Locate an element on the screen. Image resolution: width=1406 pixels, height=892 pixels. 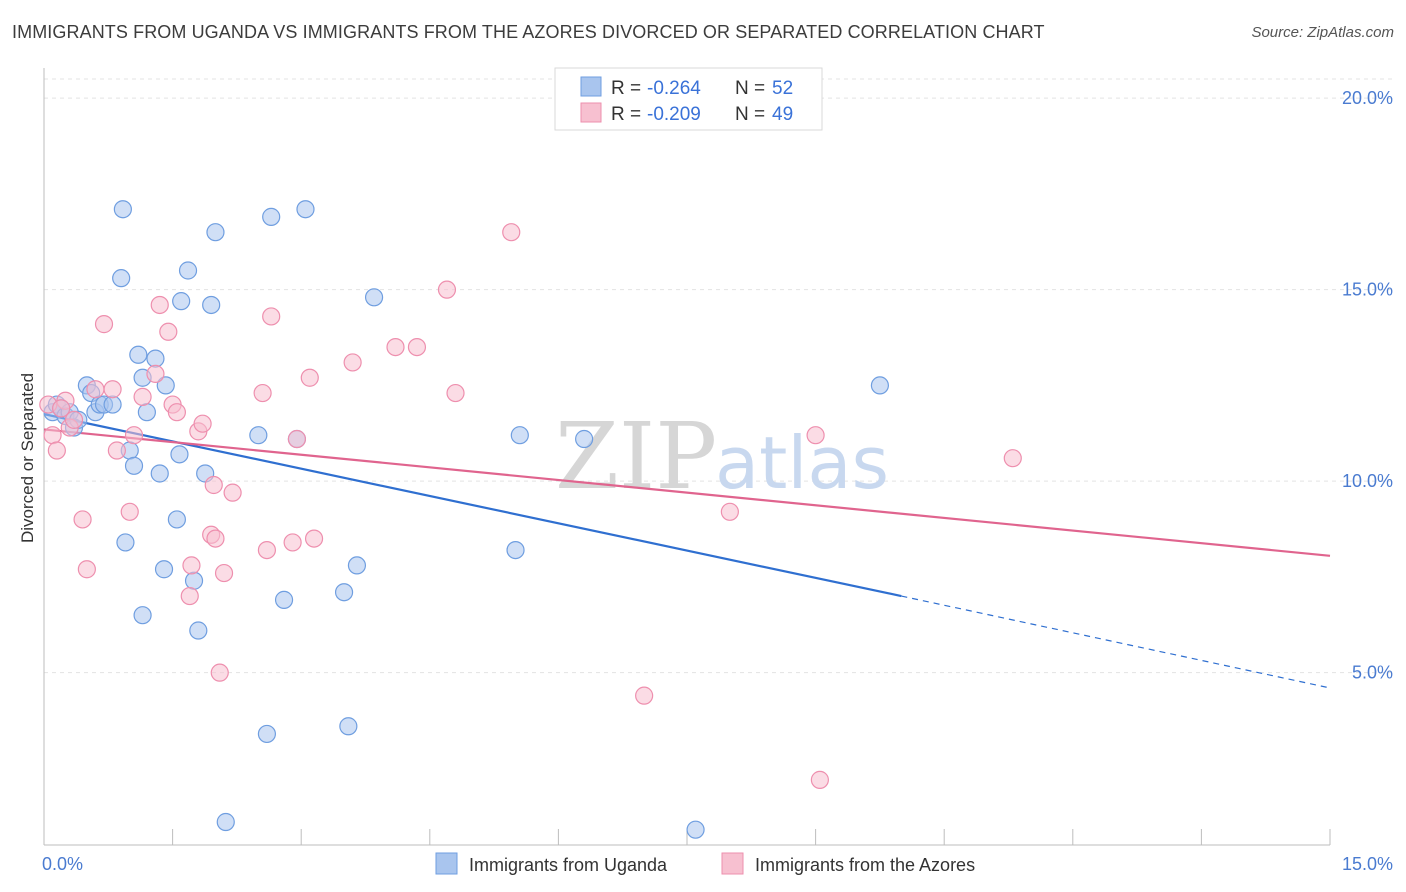
y-axis-label: Divorced or Separated is located at coordinates (27, 458).